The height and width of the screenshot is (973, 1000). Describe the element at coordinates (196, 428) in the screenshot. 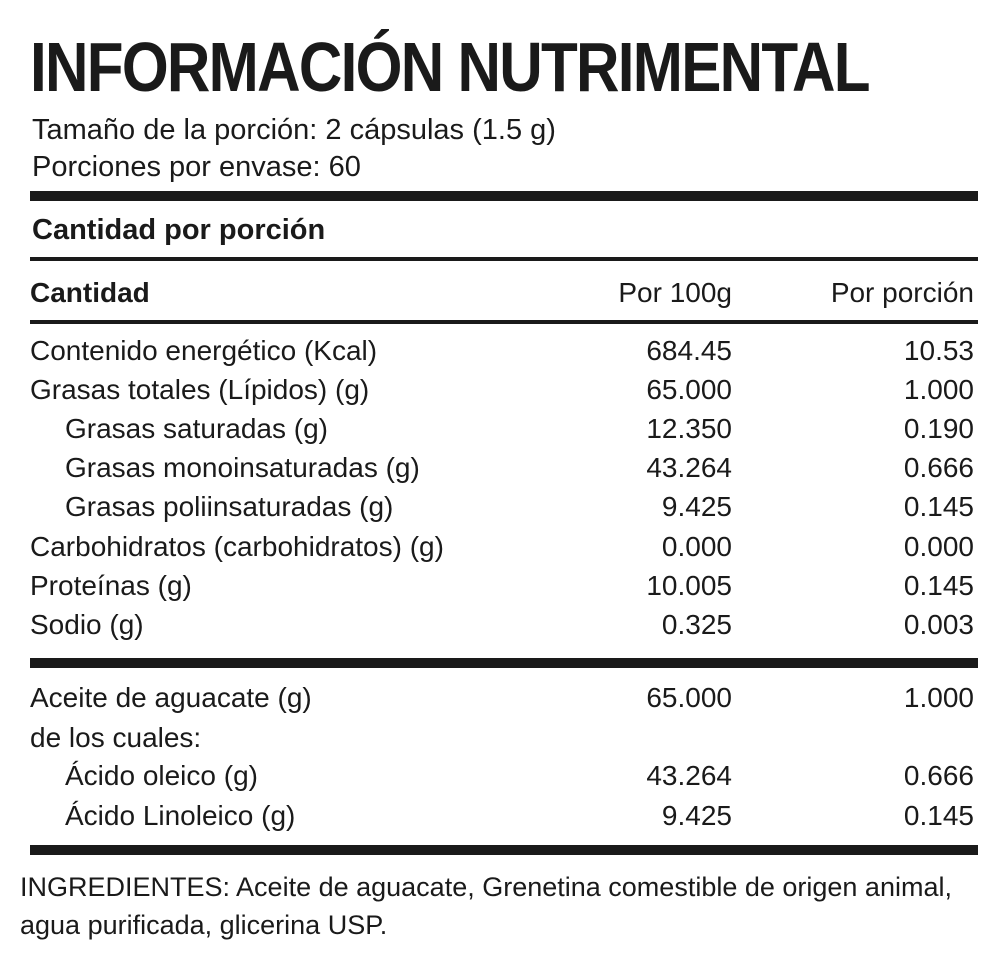

I see `row-label: Grasas saturadas (g)` at that location.